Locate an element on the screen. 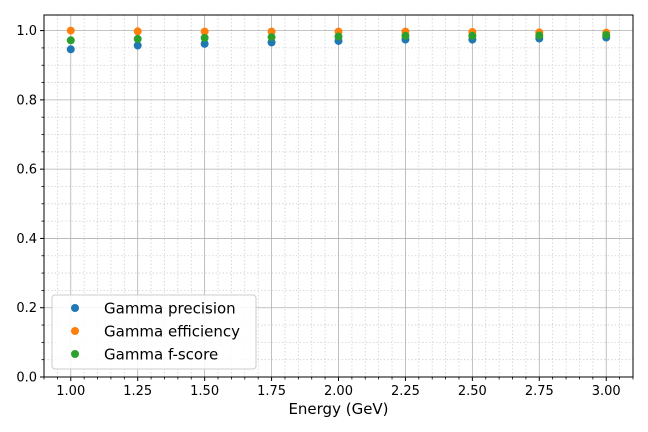 This screenshot has width=648, height=432. legend-label: Gamma efficiency is located at coordinates (172, 332).